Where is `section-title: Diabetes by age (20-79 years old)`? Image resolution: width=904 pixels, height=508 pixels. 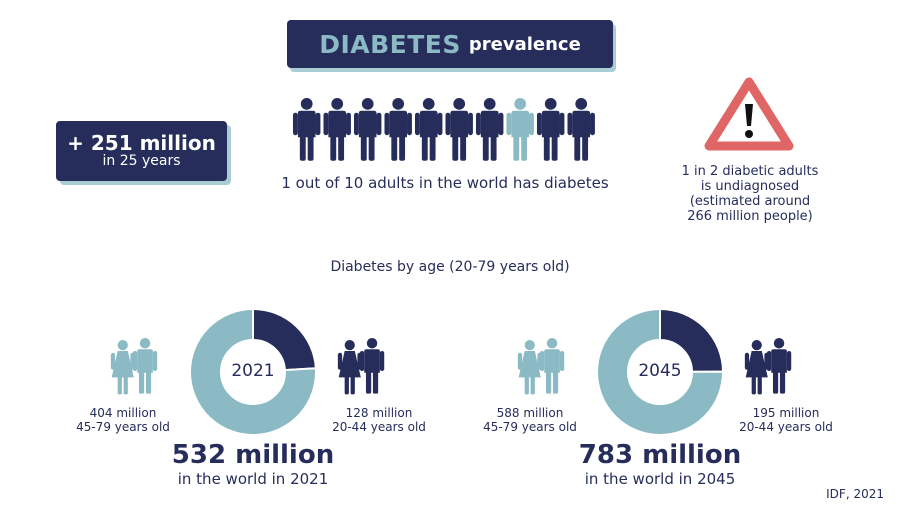 section-title: Diabetes by age (20-79 years old) is located at coordinates (450, 267).